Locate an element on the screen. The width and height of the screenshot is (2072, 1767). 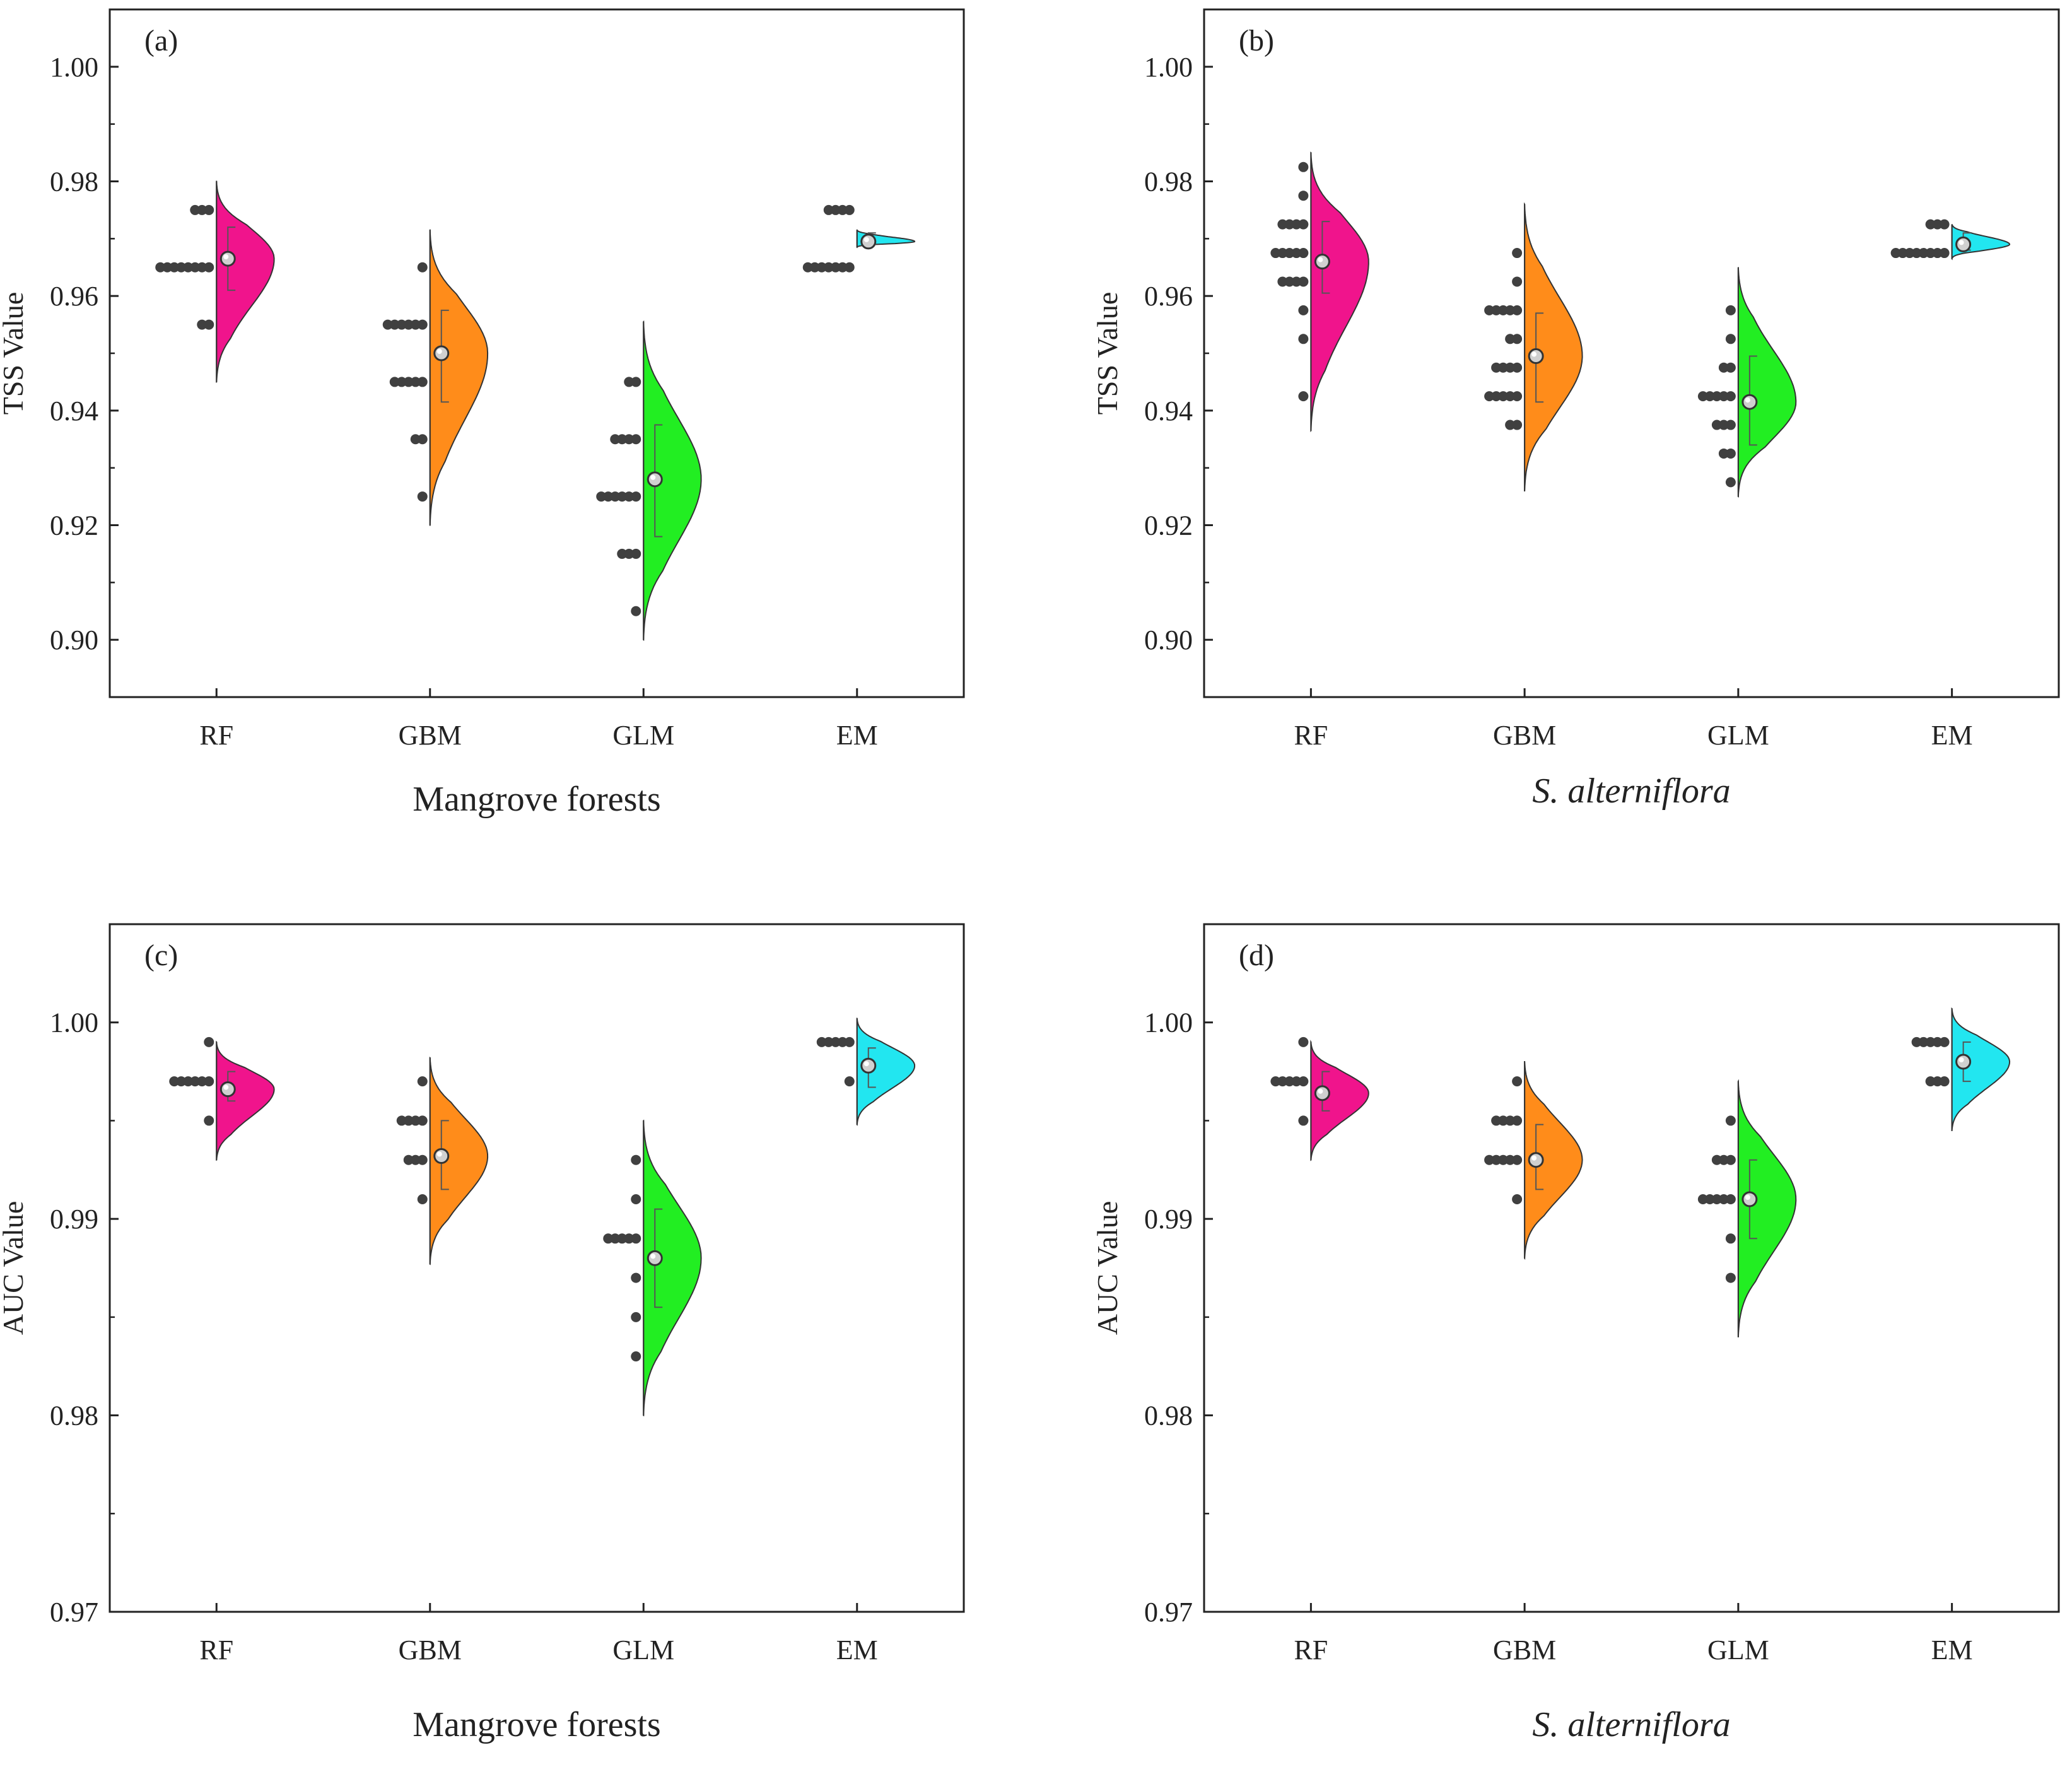
y-tick-label: 1.00 is located at coordinates (1168, 1022).